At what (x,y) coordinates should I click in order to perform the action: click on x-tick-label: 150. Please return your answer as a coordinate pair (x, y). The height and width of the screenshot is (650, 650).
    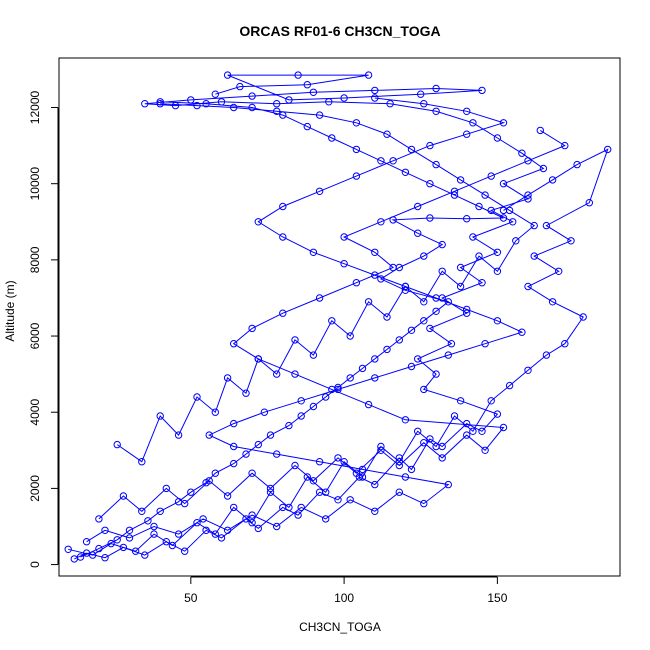
    Looking at the image, I should click on (497, 598).